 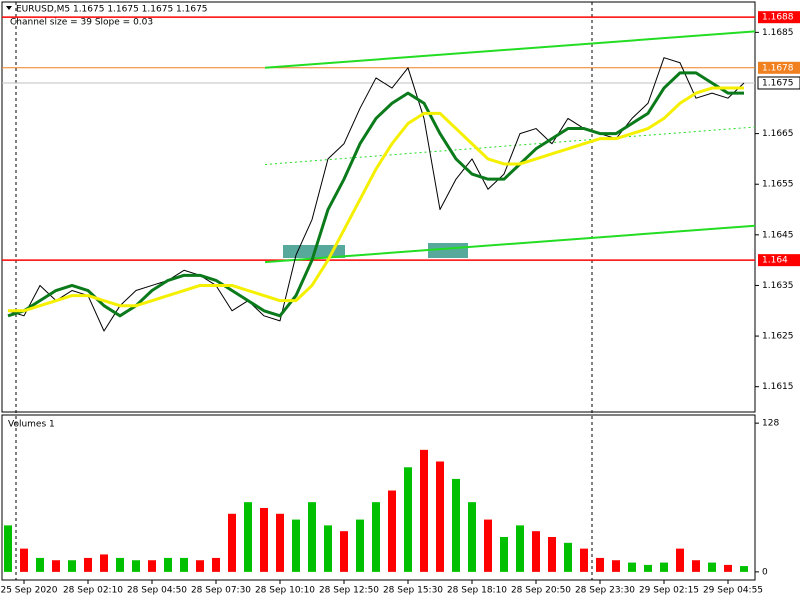 What do you see at coordinates (778, 134) in the screenshot?
I see `y-tick-label: 1.1665` at bounding box center [778, 134].